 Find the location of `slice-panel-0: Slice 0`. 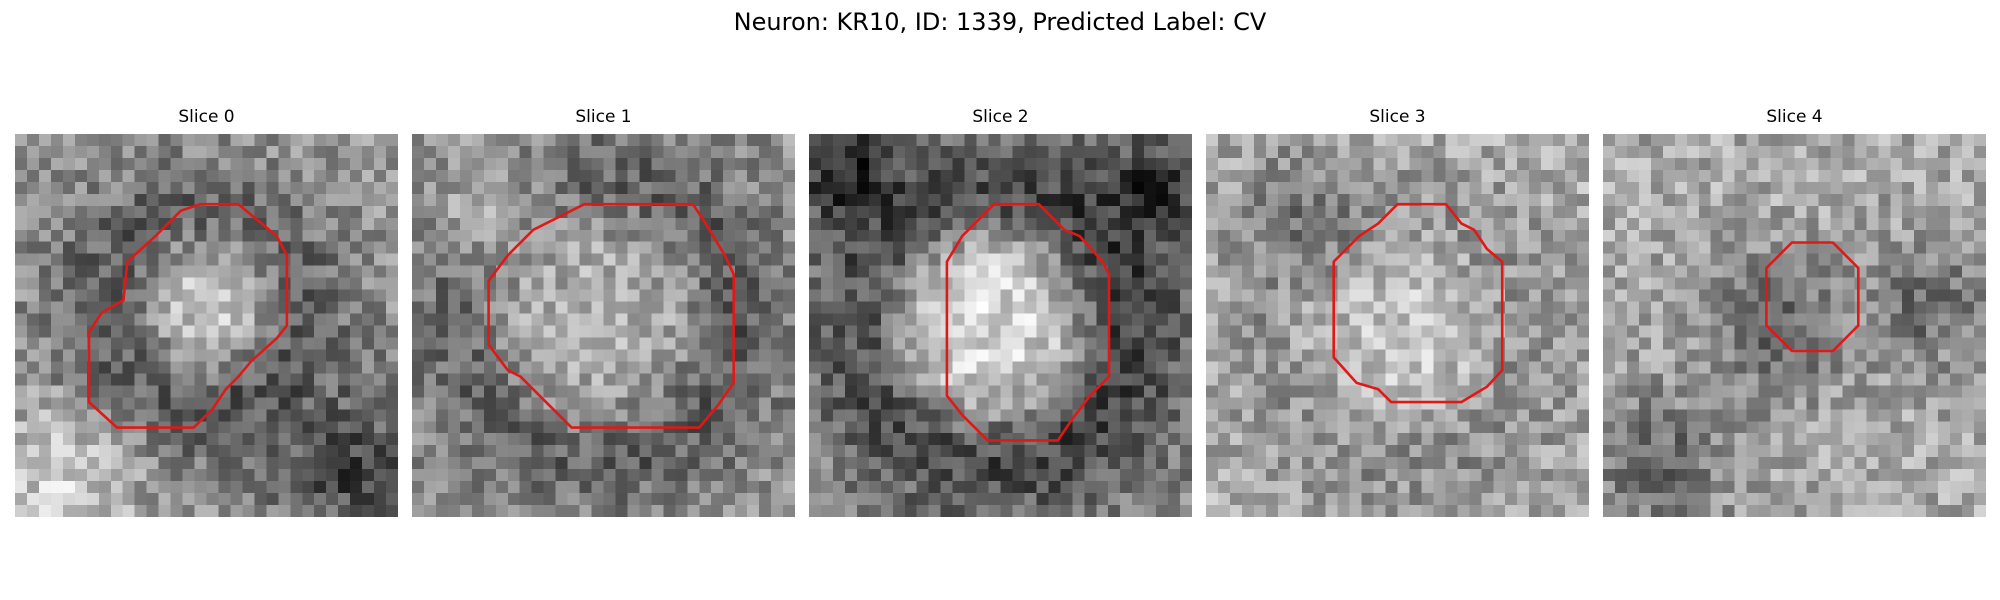

slice-panel-0: Slice 0 is located at coordinates (206, 316).